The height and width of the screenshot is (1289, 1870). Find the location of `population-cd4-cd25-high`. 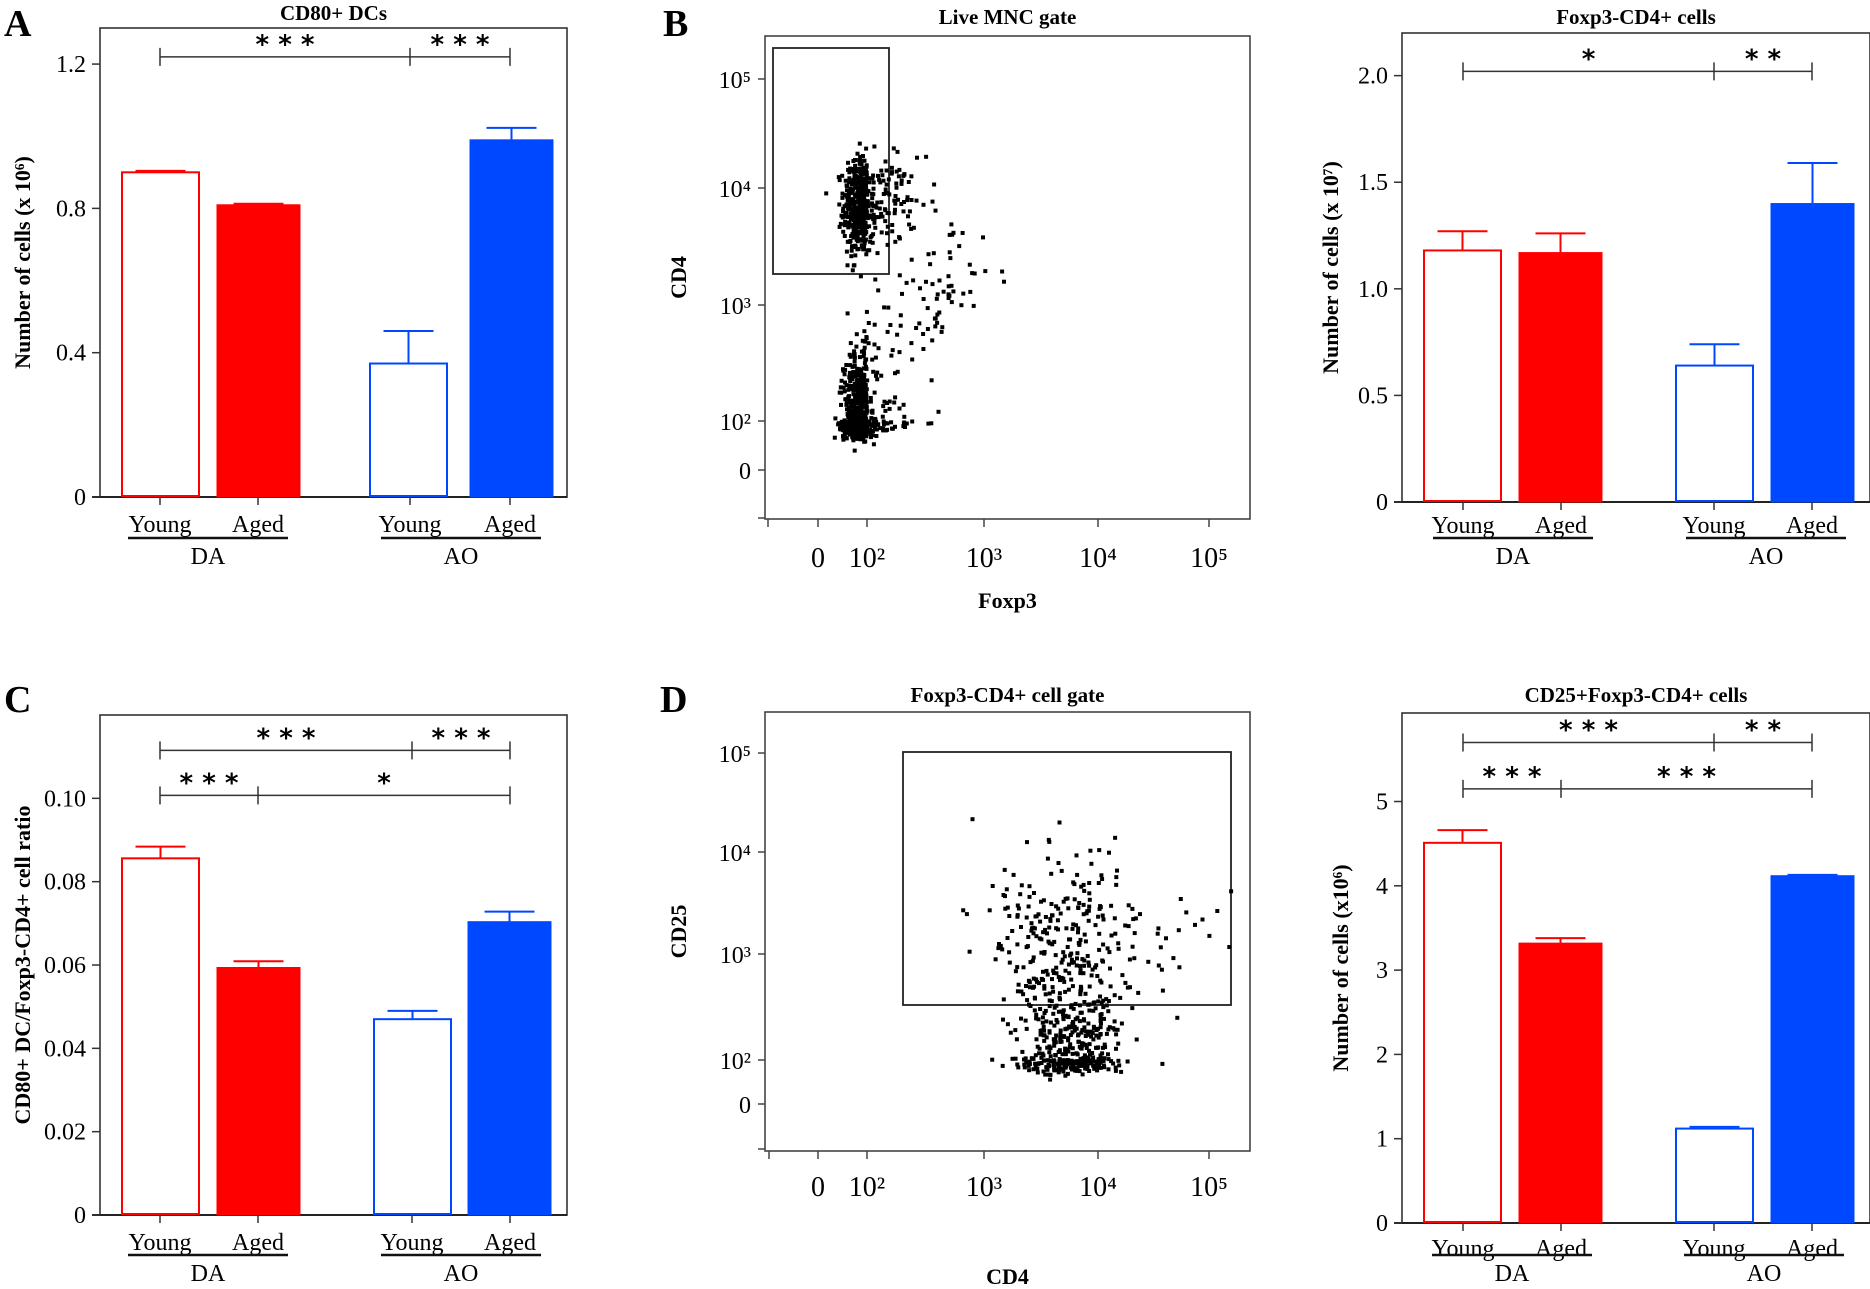

population-cd4-cd25-high is located at coordinates (1056, 942).